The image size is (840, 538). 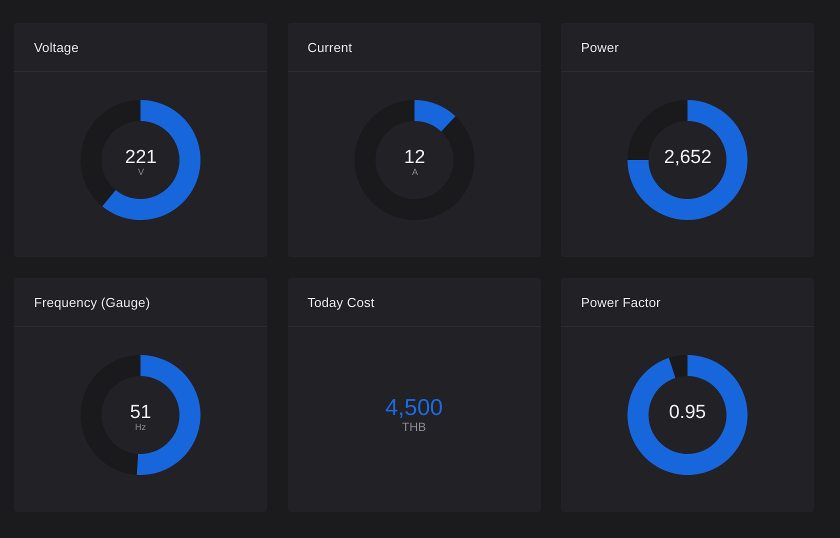 I want to click on chart-title: Frequency (Gauge), so click(x=92, y=302).